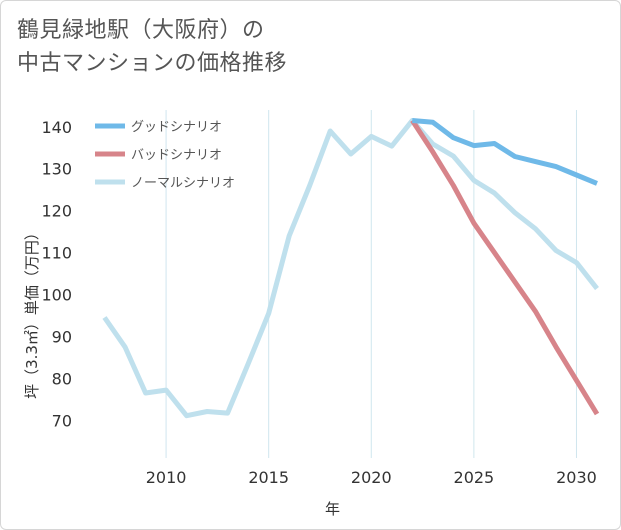 This screenshot has height=530, width=621. Describe the element at coordinates (371, 477) in the screenshot. I see `x-tick-label-2020: 2020` at that location.